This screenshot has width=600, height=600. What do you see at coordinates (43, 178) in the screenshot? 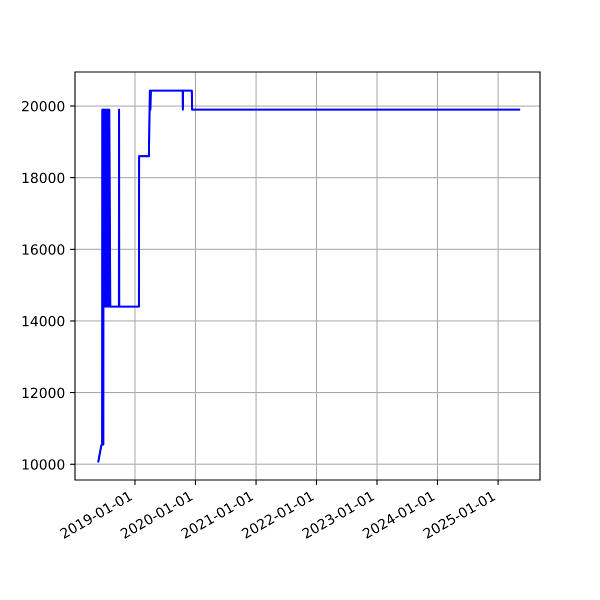
I see `y-tick-label: 18000` at bounding box center [43, 178].